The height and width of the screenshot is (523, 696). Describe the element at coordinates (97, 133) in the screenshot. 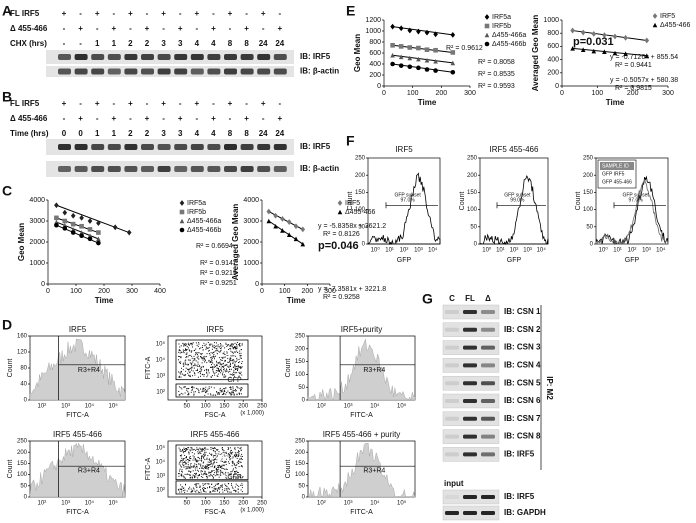

I see `lane-label: 1` at that location.